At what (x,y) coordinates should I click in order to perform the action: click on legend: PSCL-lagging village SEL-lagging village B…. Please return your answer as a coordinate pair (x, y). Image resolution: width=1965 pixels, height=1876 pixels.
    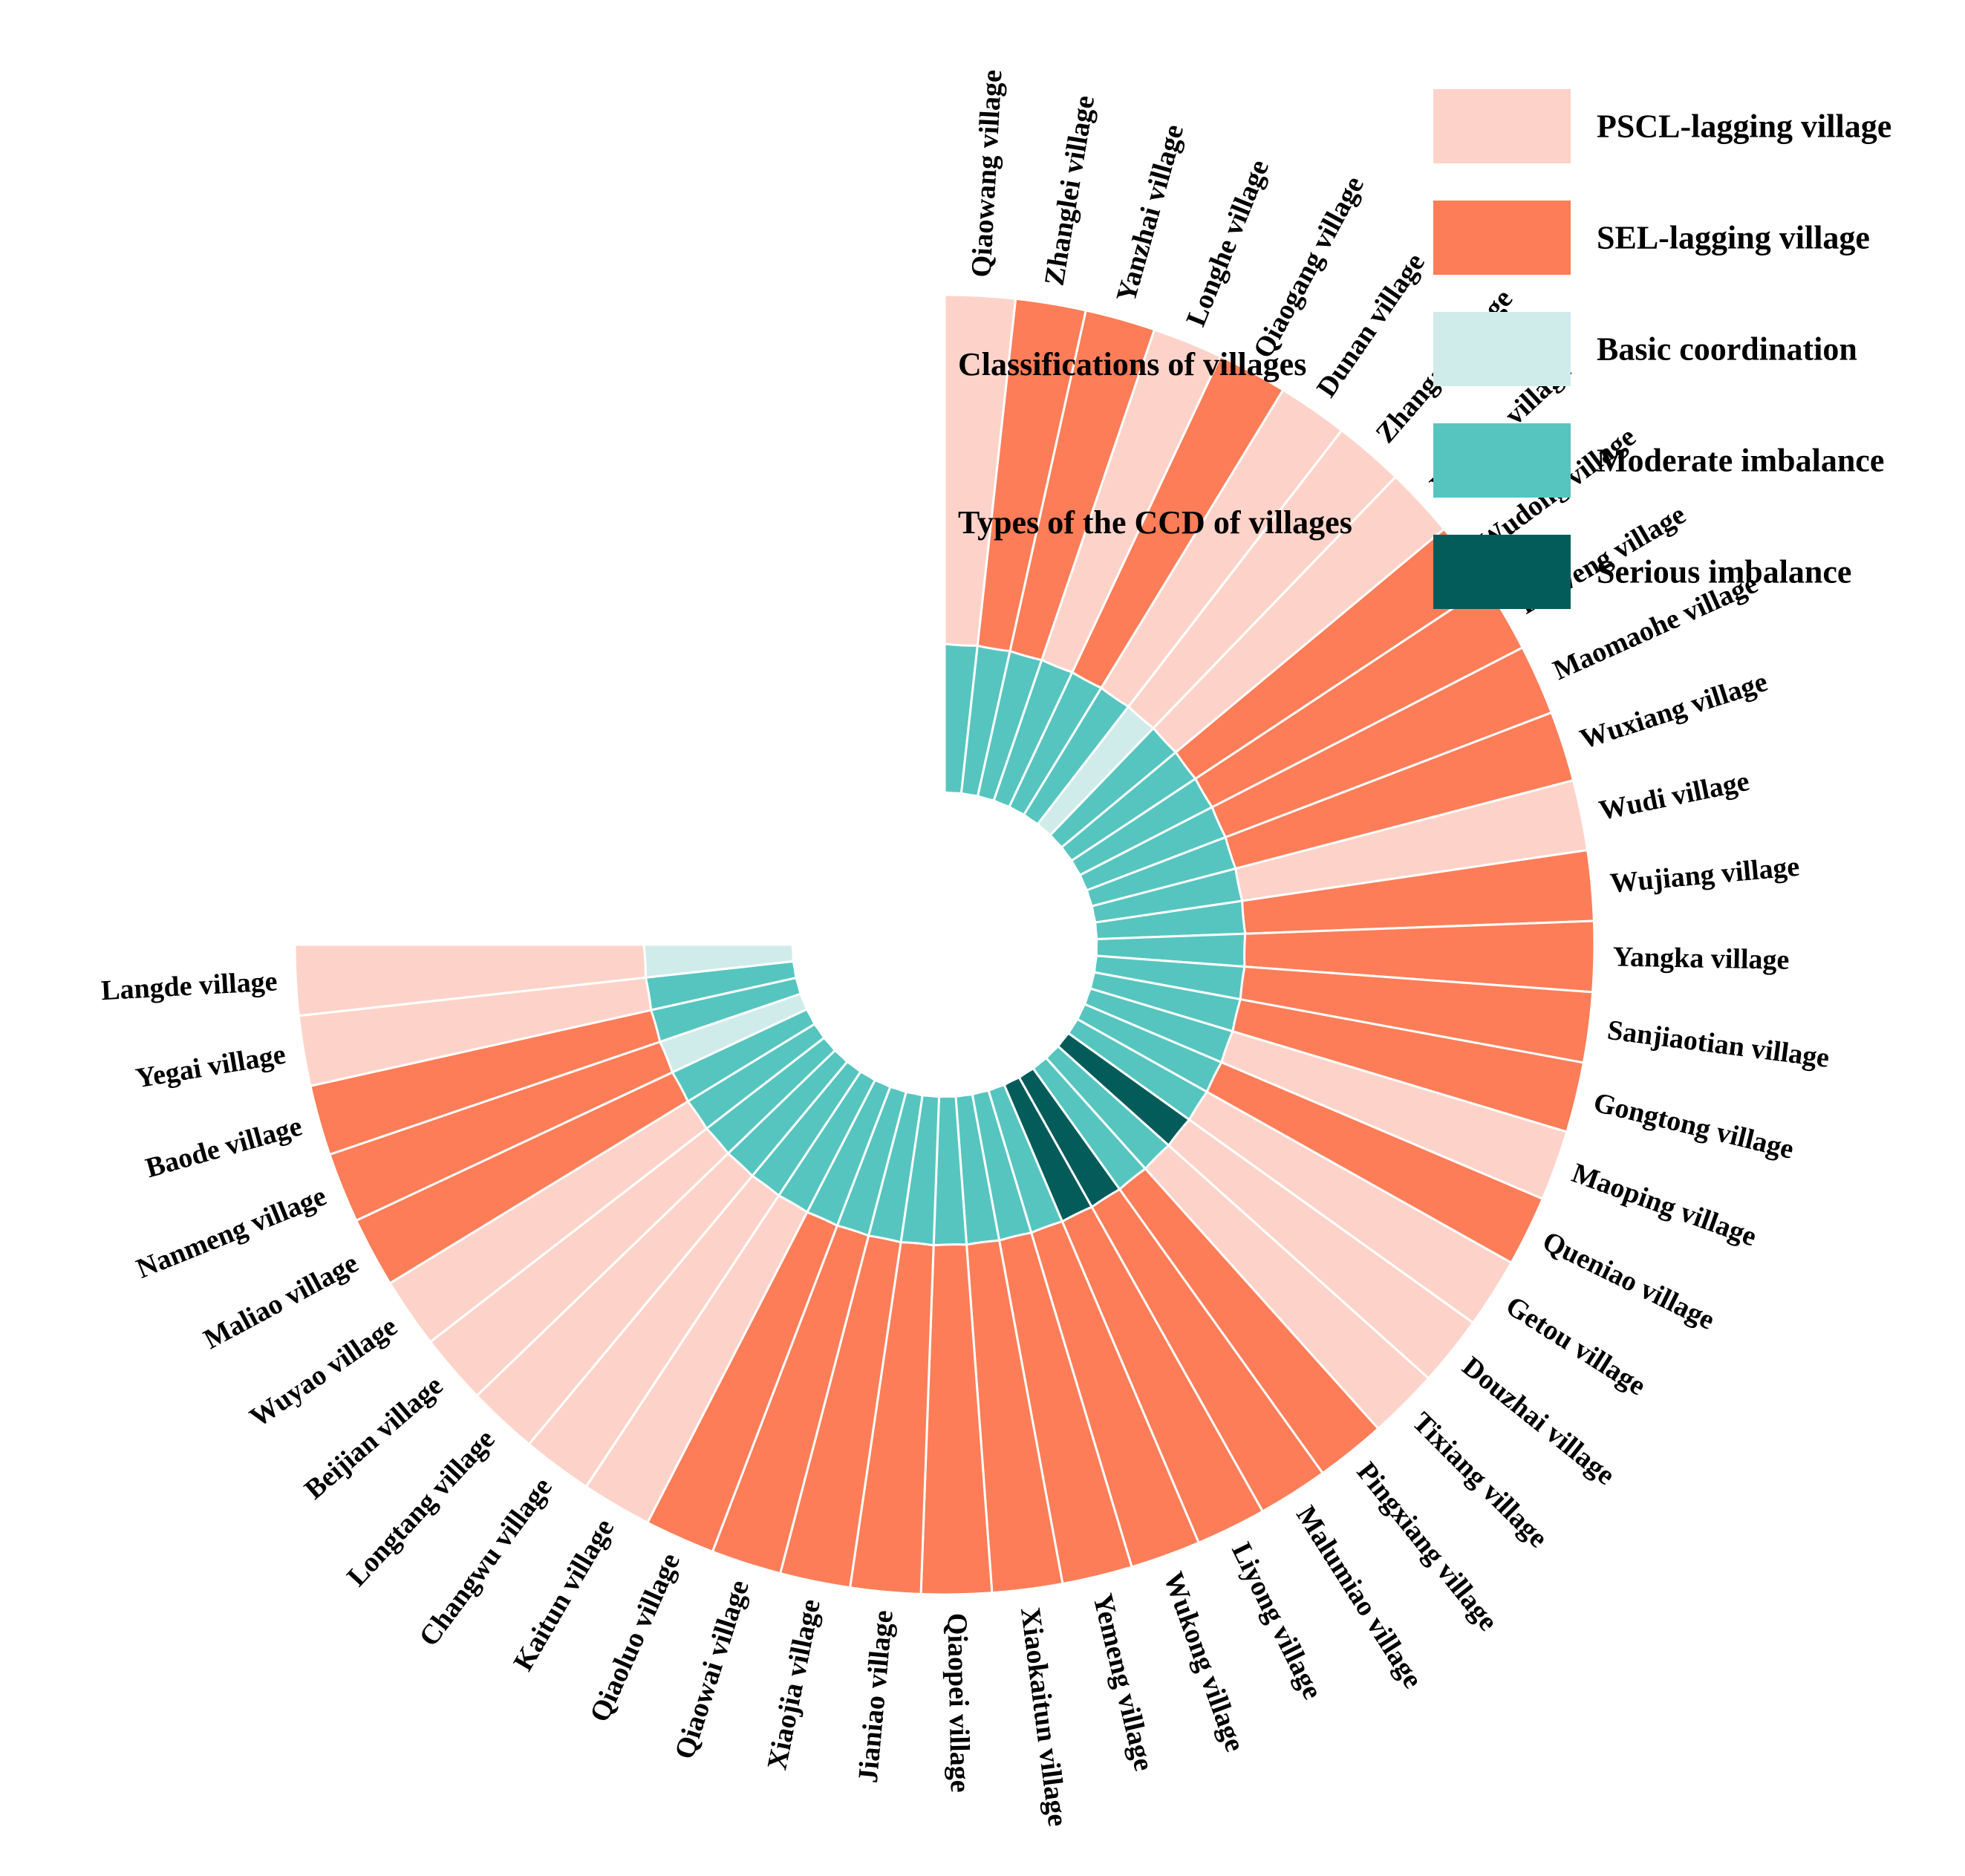
    Looking at the image, I should click on (1662, 349).